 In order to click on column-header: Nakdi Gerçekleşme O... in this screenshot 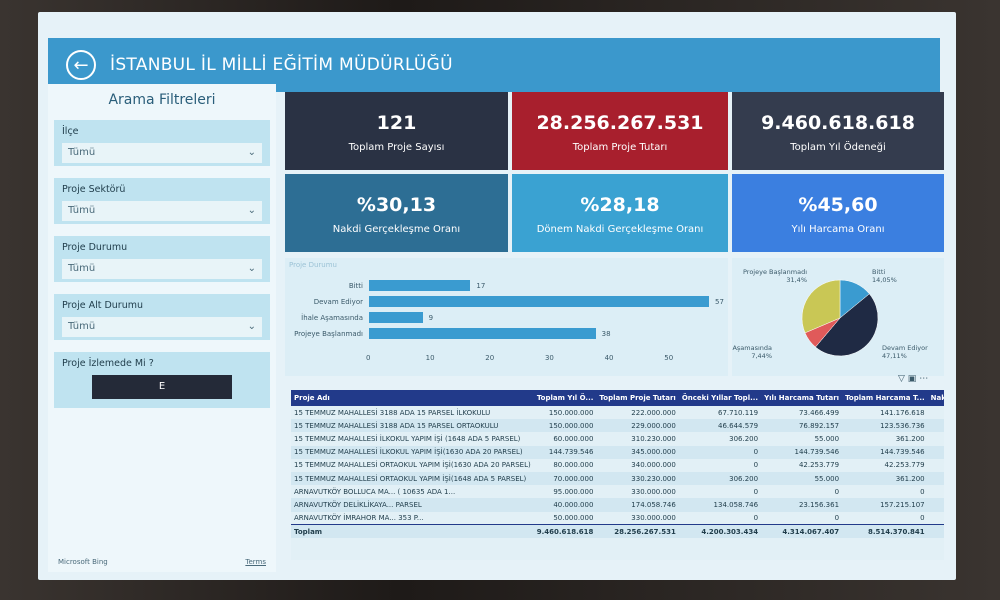, I will do `click(935, 398)`.